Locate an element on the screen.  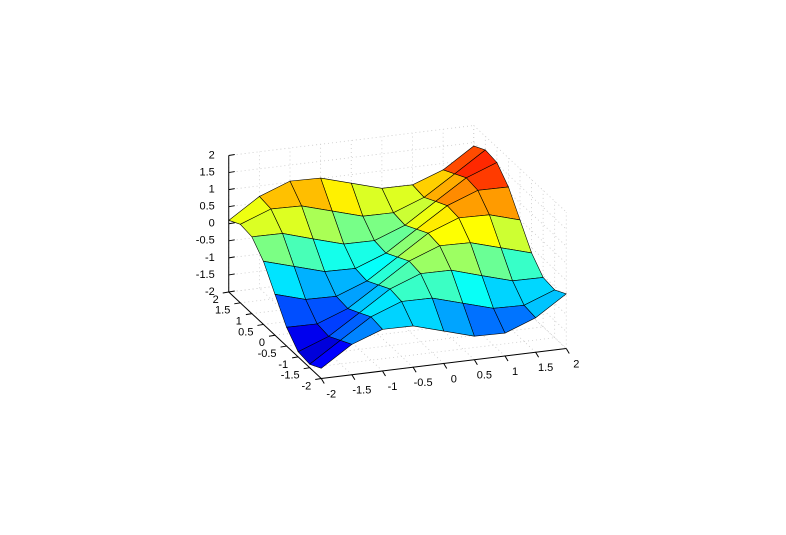
z-tick-label: 2 is located at coordinates (212, 155).